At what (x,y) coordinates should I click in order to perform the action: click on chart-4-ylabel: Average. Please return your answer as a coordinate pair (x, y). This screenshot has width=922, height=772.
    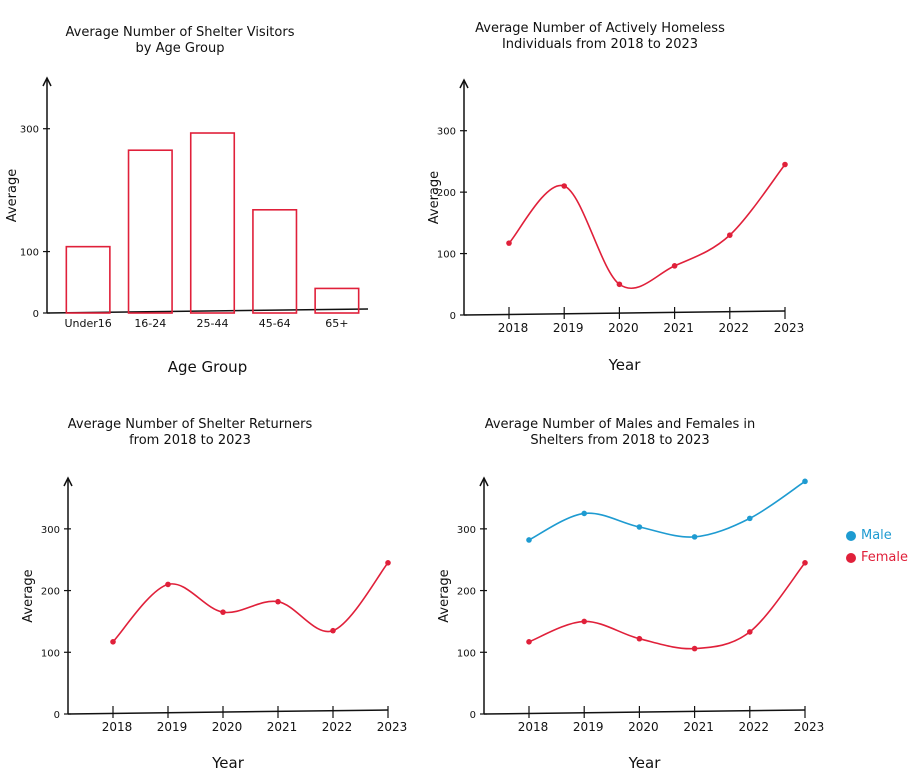
    Looking at the image, I should click on (444, 595).